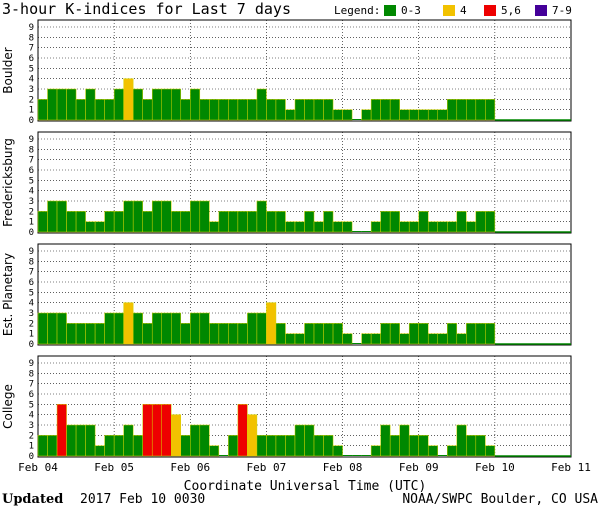  What do you see at coordinates (500, 499) in the screenshot?
I see `source-credit: NOAA/SWPC Boulder, CO USA` at bounding box center [500, 499].